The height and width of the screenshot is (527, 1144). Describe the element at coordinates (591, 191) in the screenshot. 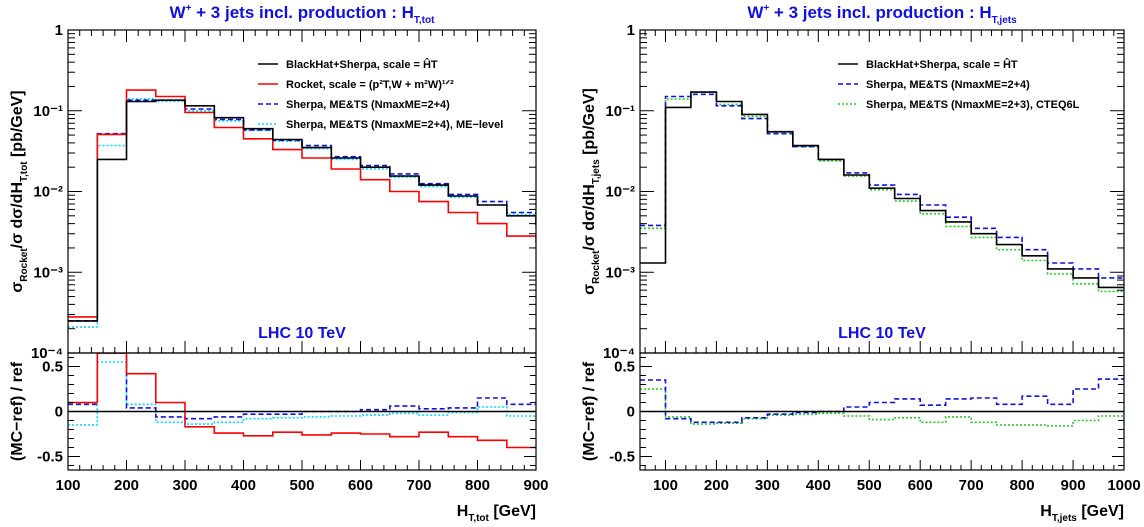

I see `y-axis-label: σRocket/σ dσ/dHT,jets [pb/GeV]` at that location.